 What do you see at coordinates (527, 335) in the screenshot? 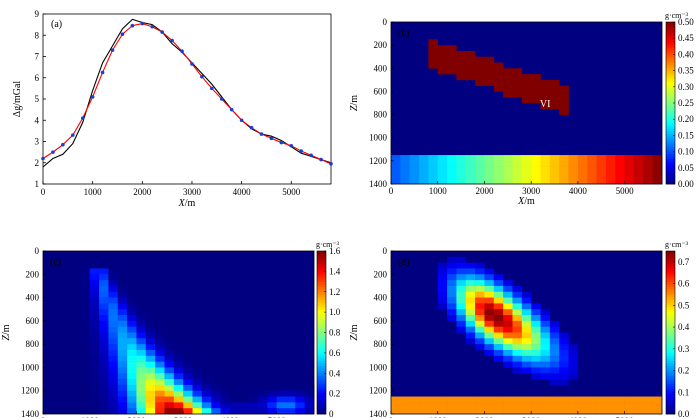
I see `heatmap-cells` at bounding box center [527, 335].